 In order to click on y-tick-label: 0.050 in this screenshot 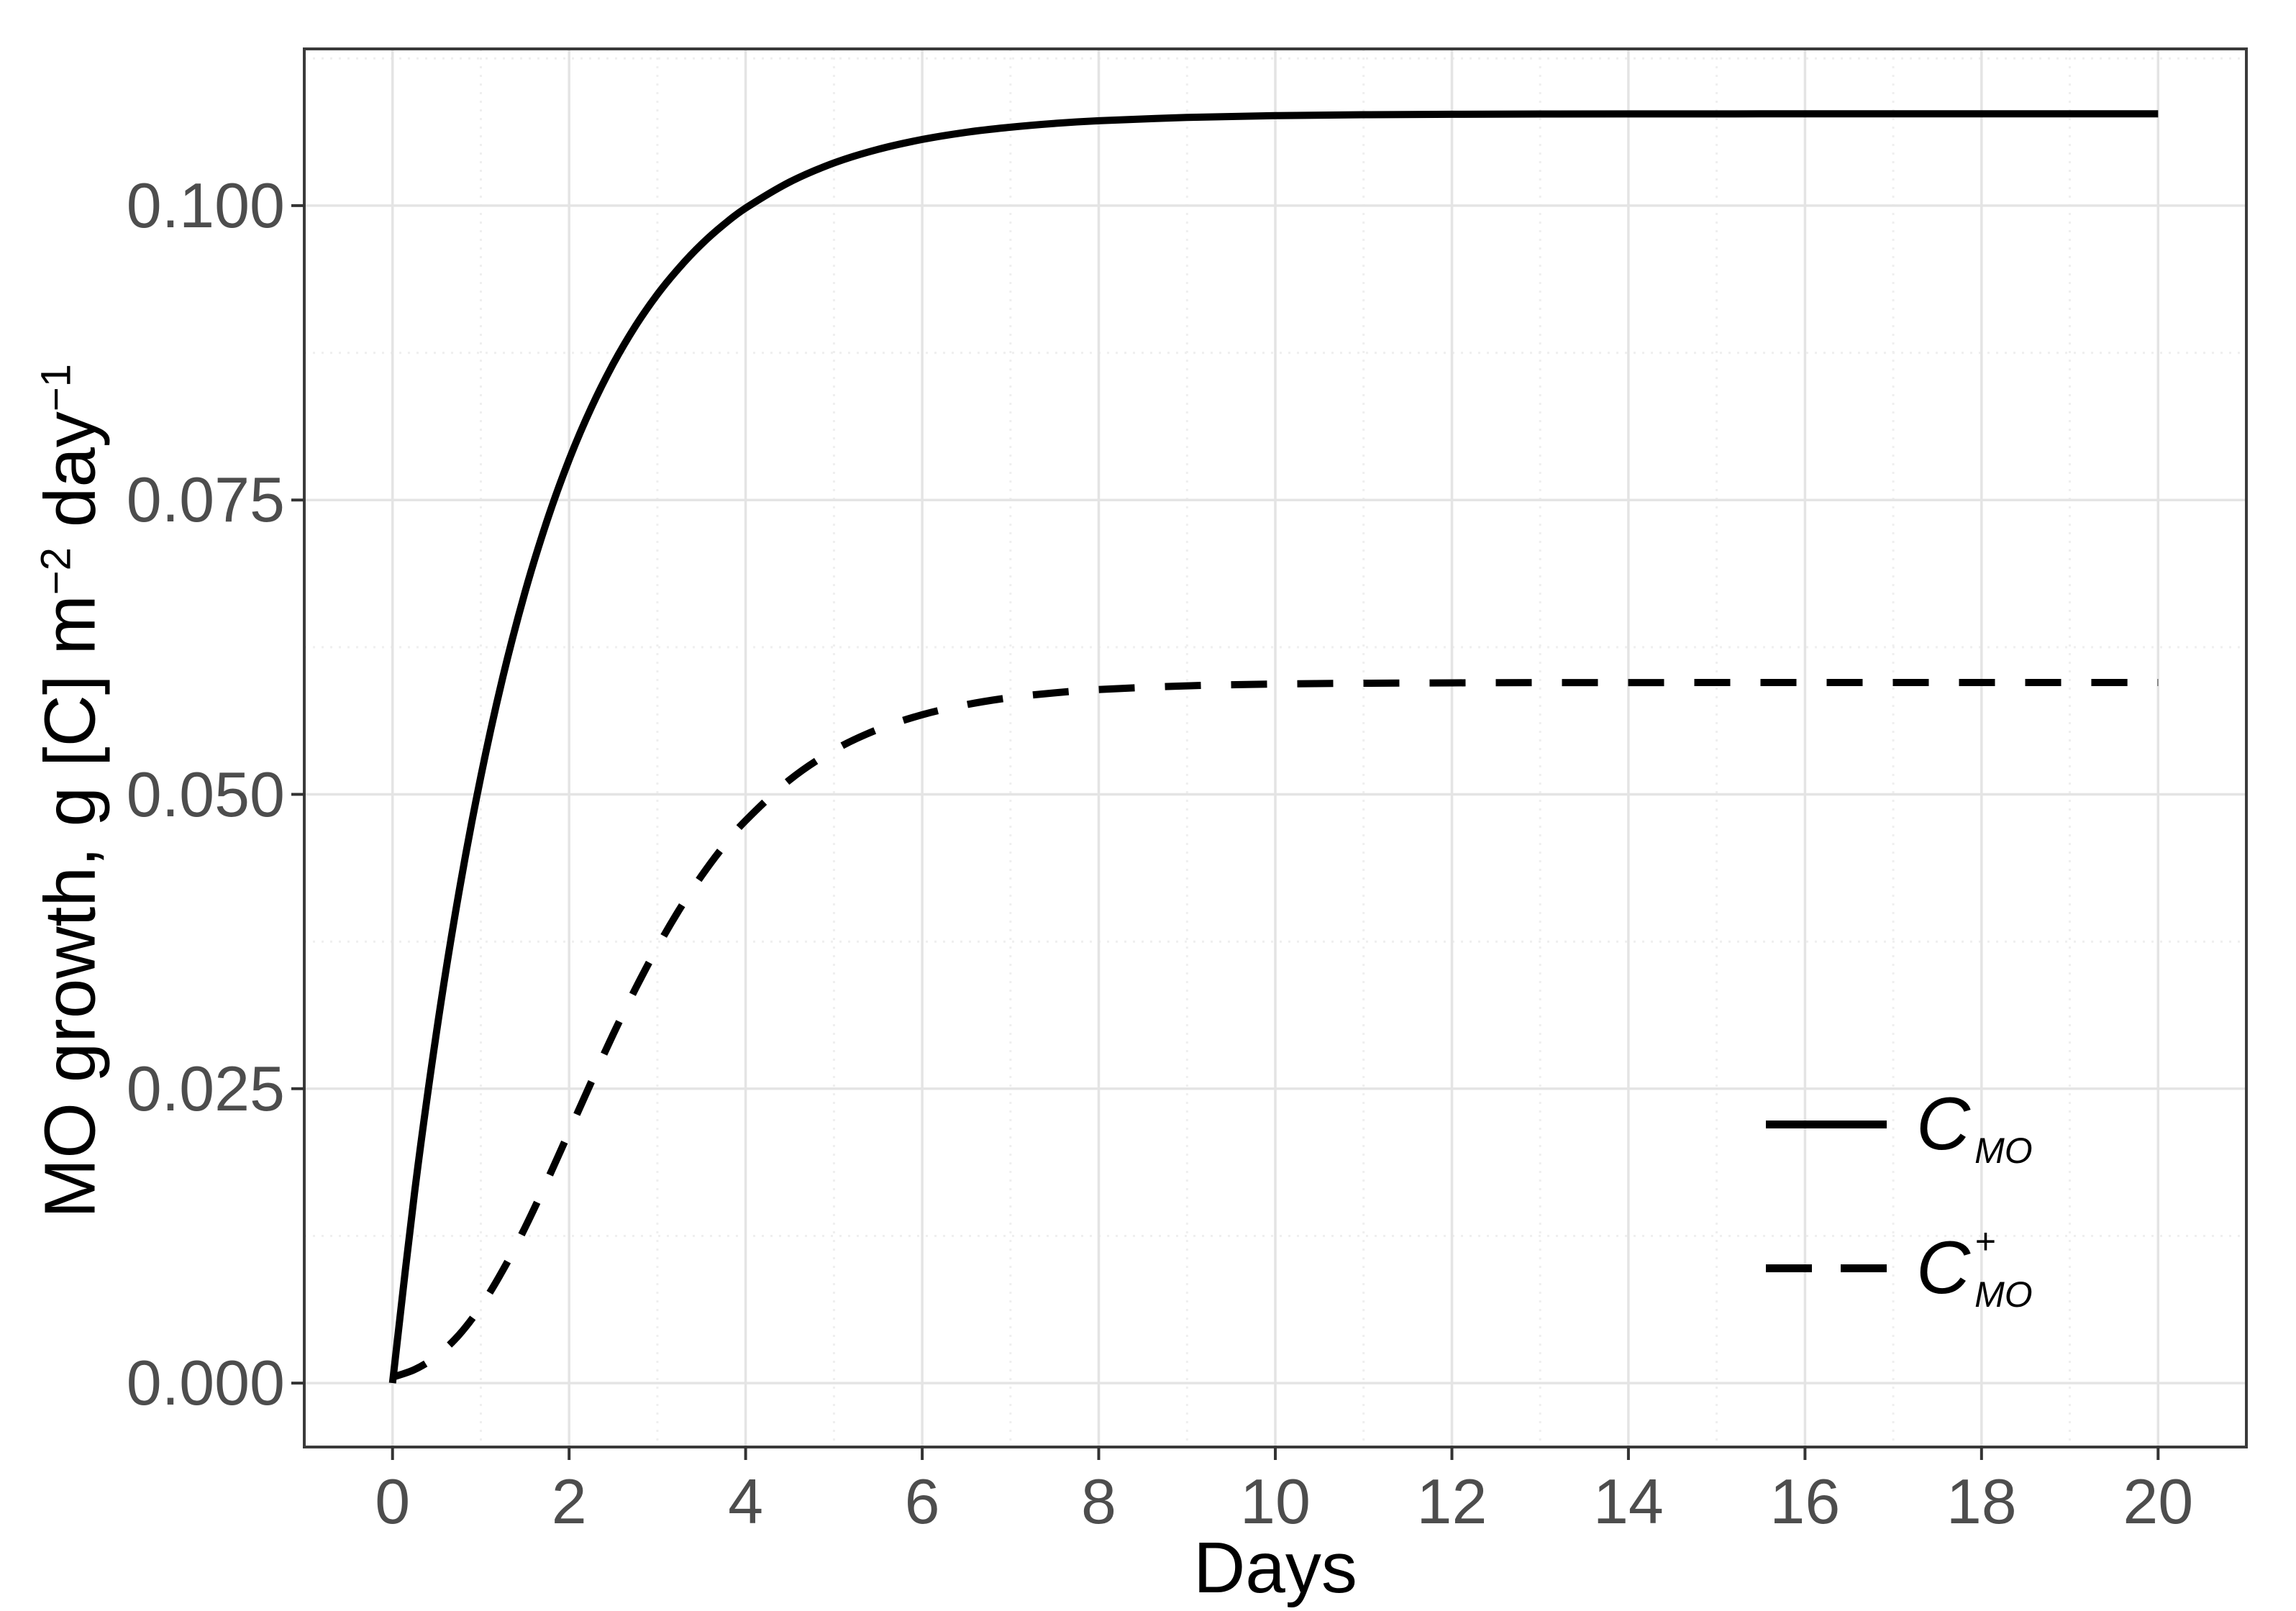, I will do `click(205, 794)`.